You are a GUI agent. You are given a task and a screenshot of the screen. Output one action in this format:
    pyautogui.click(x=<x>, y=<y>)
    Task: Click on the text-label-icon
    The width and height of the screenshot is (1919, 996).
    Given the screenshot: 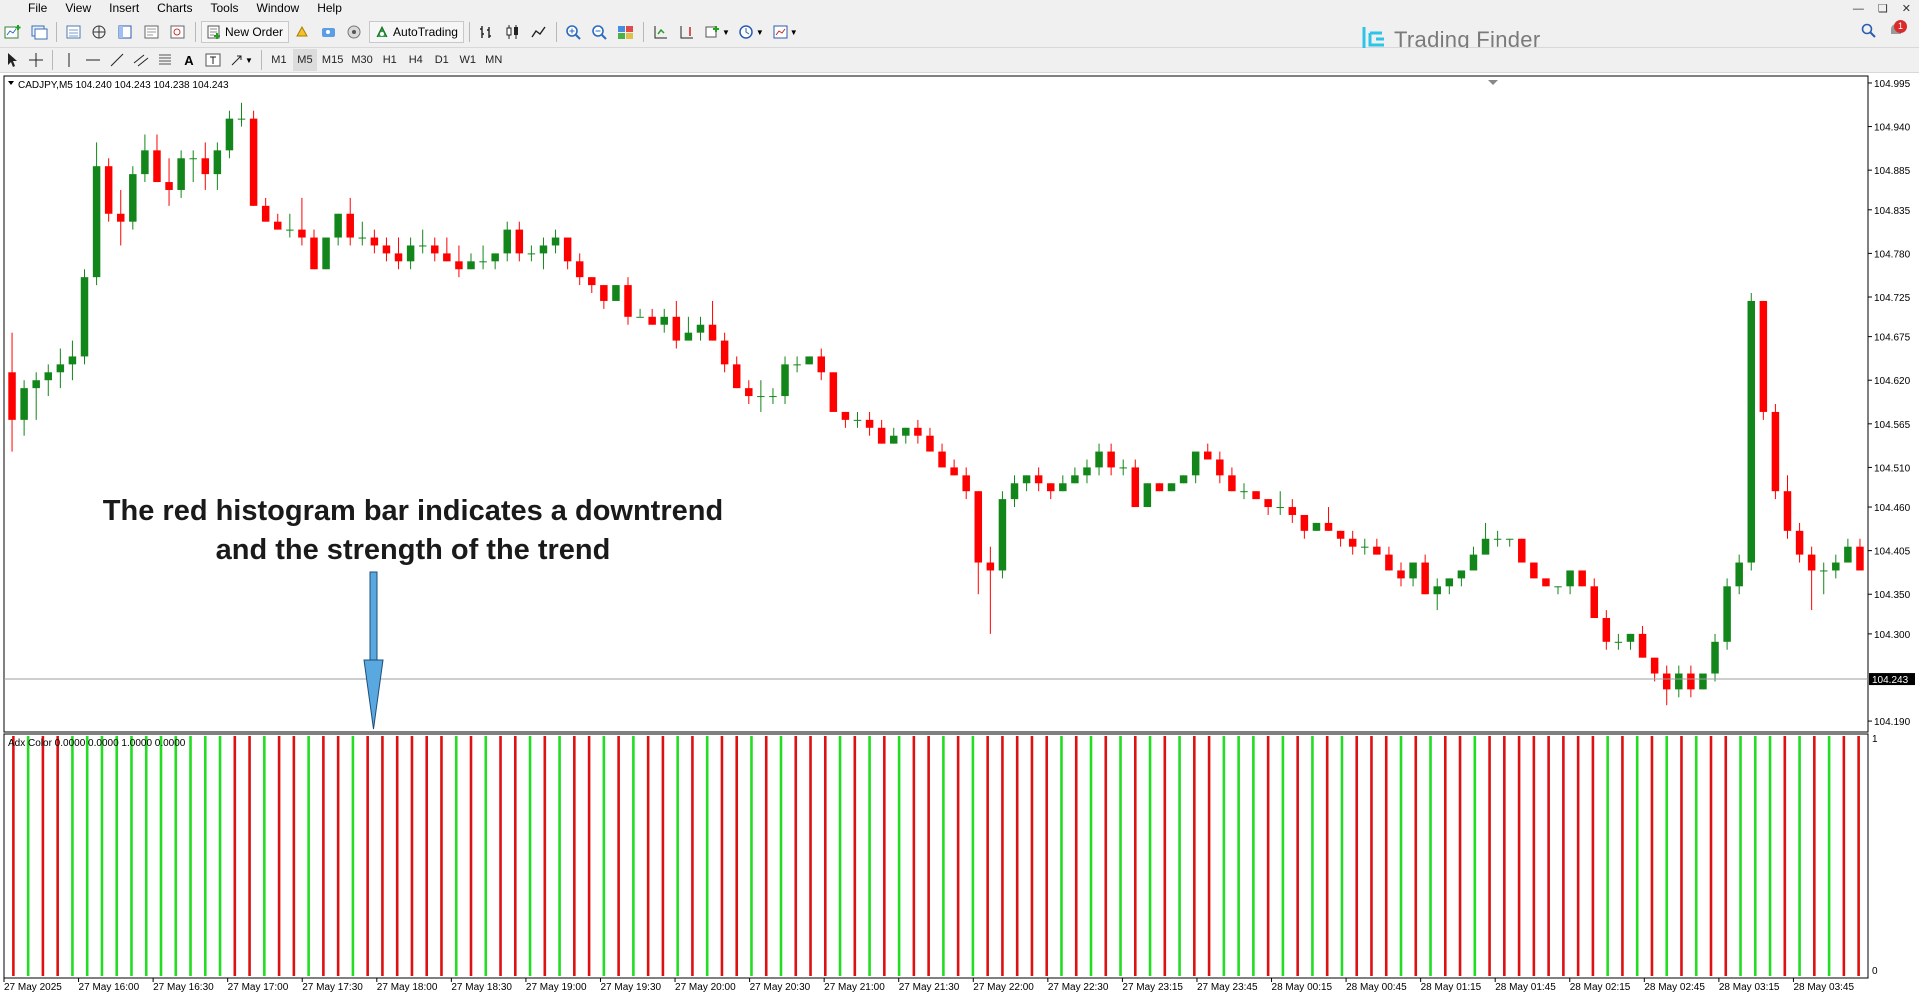 What is the action you would take?
    pyautogui.click(x=213, y=60)
    